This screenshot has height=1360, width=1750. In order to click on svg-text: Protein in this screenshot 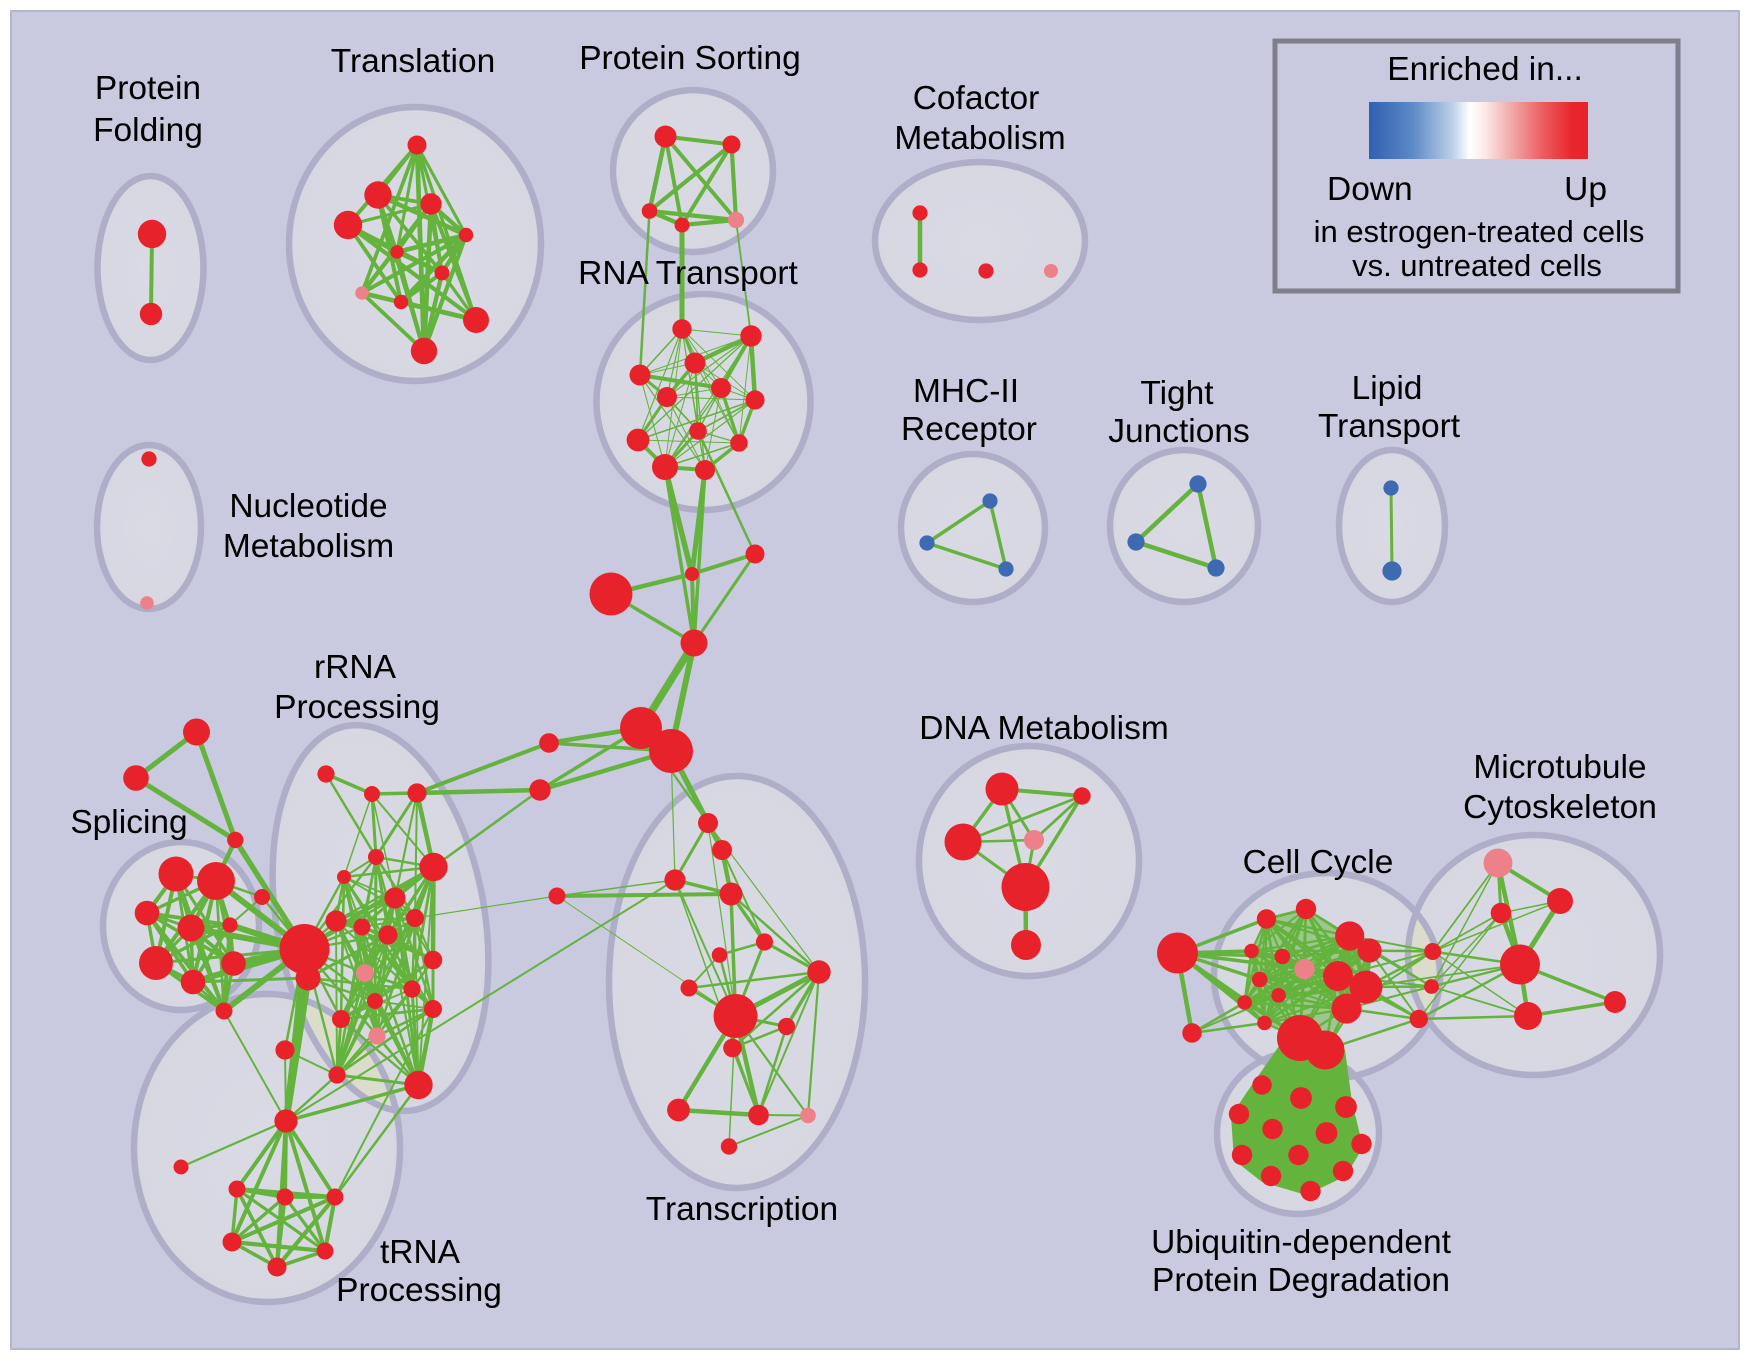, I will do `click(148, 88)`.